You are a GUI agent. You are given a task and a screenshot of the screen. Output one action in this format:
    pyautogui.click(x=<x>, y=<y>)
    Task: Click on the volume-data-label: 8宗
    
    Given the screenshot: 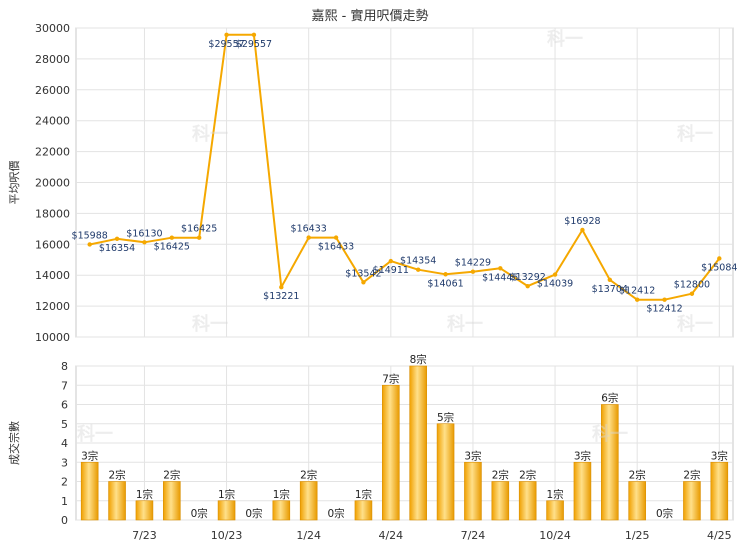 What is the action you would take?
    pyautogui.click(x=418, y=359)
    